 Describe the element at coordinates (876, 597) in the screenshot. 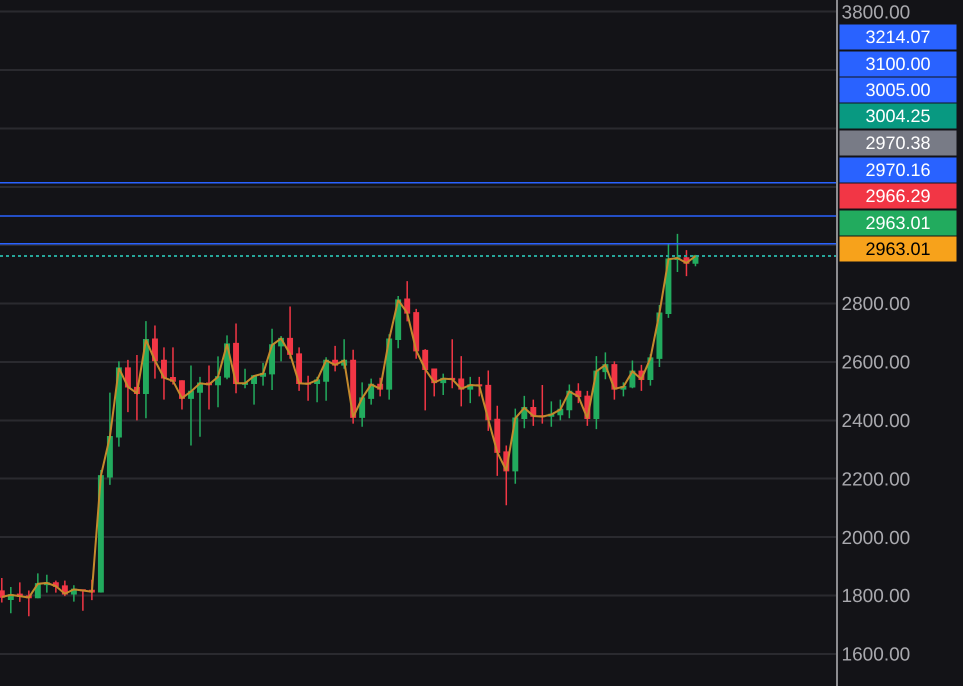

I see `y-tick-label: 1800.00` at that location.